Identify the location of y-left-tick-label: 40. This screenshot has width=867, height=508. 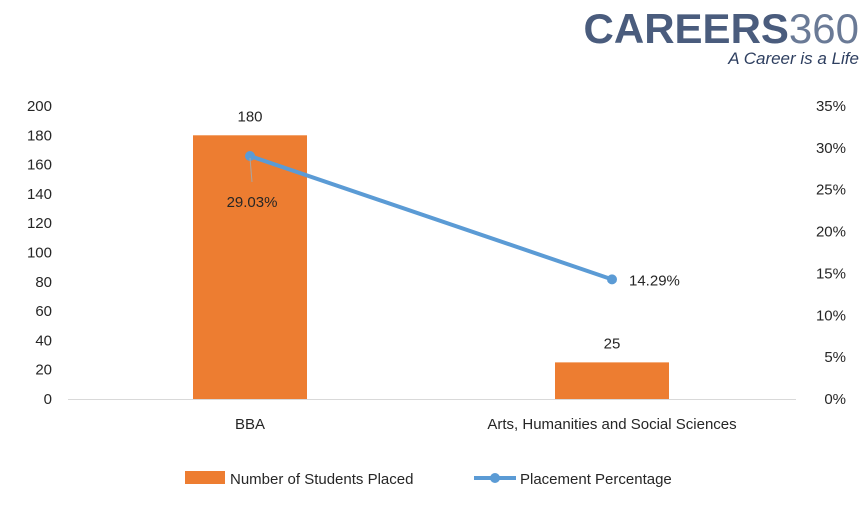
(43, 340).